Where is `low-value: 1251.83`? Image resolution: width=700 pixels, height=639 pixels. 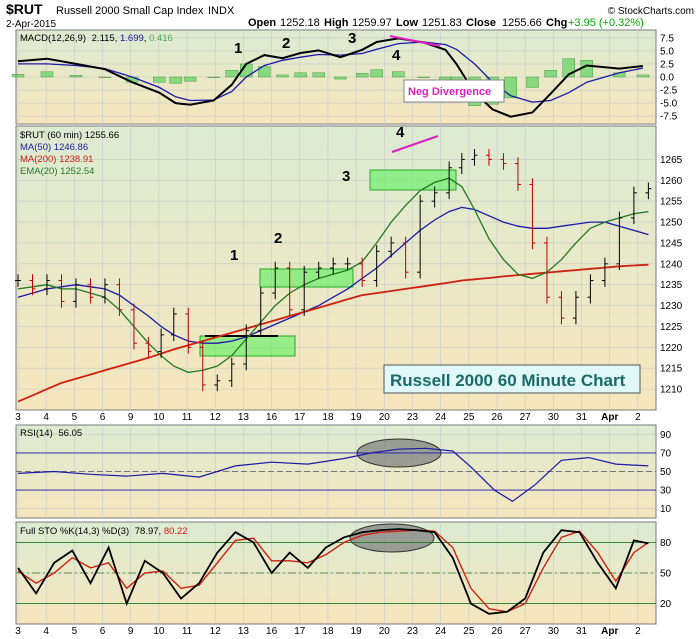 low-value: 1251.83 is located at coordinates (442, 23).